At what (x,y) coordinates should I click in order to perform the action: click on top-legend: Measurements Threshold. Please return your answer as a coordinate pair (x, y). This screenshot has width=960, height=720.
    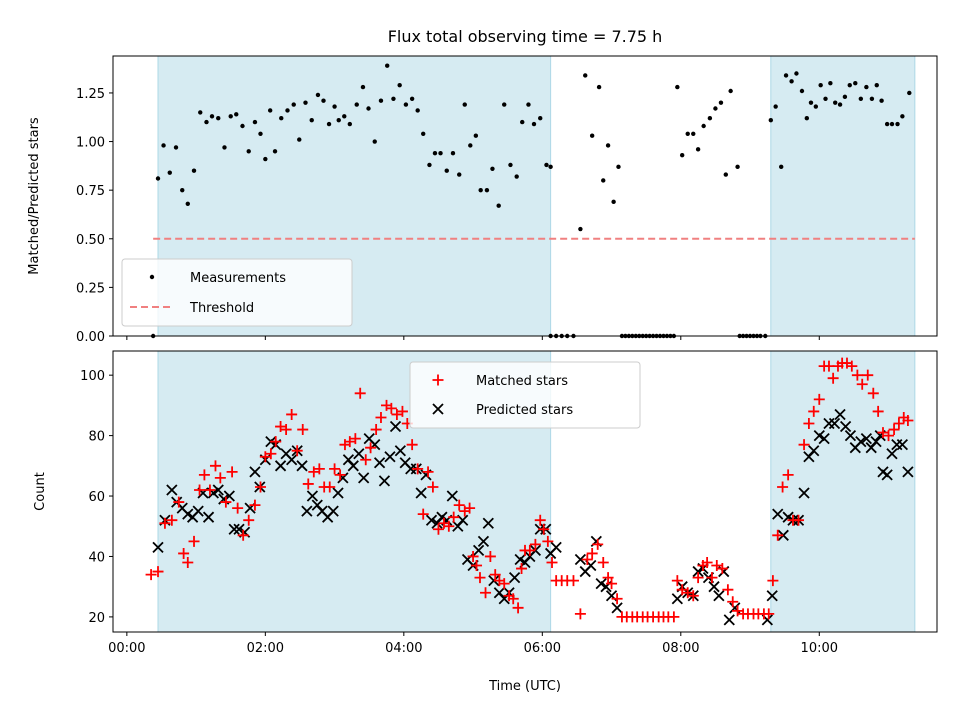
    Looking at the image, I should click on (237, 292).